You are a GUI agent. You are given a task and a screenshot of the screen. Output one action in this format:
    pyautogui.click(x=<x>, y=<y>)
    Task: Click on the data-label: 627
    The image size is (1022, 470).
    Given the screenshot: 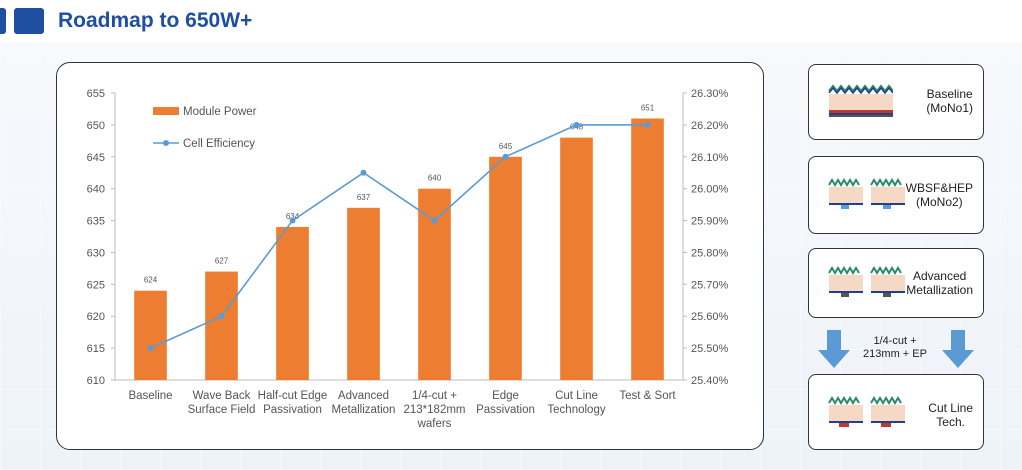 What is the action you would take?
    pyautogui.click(x=222, y=261)
    